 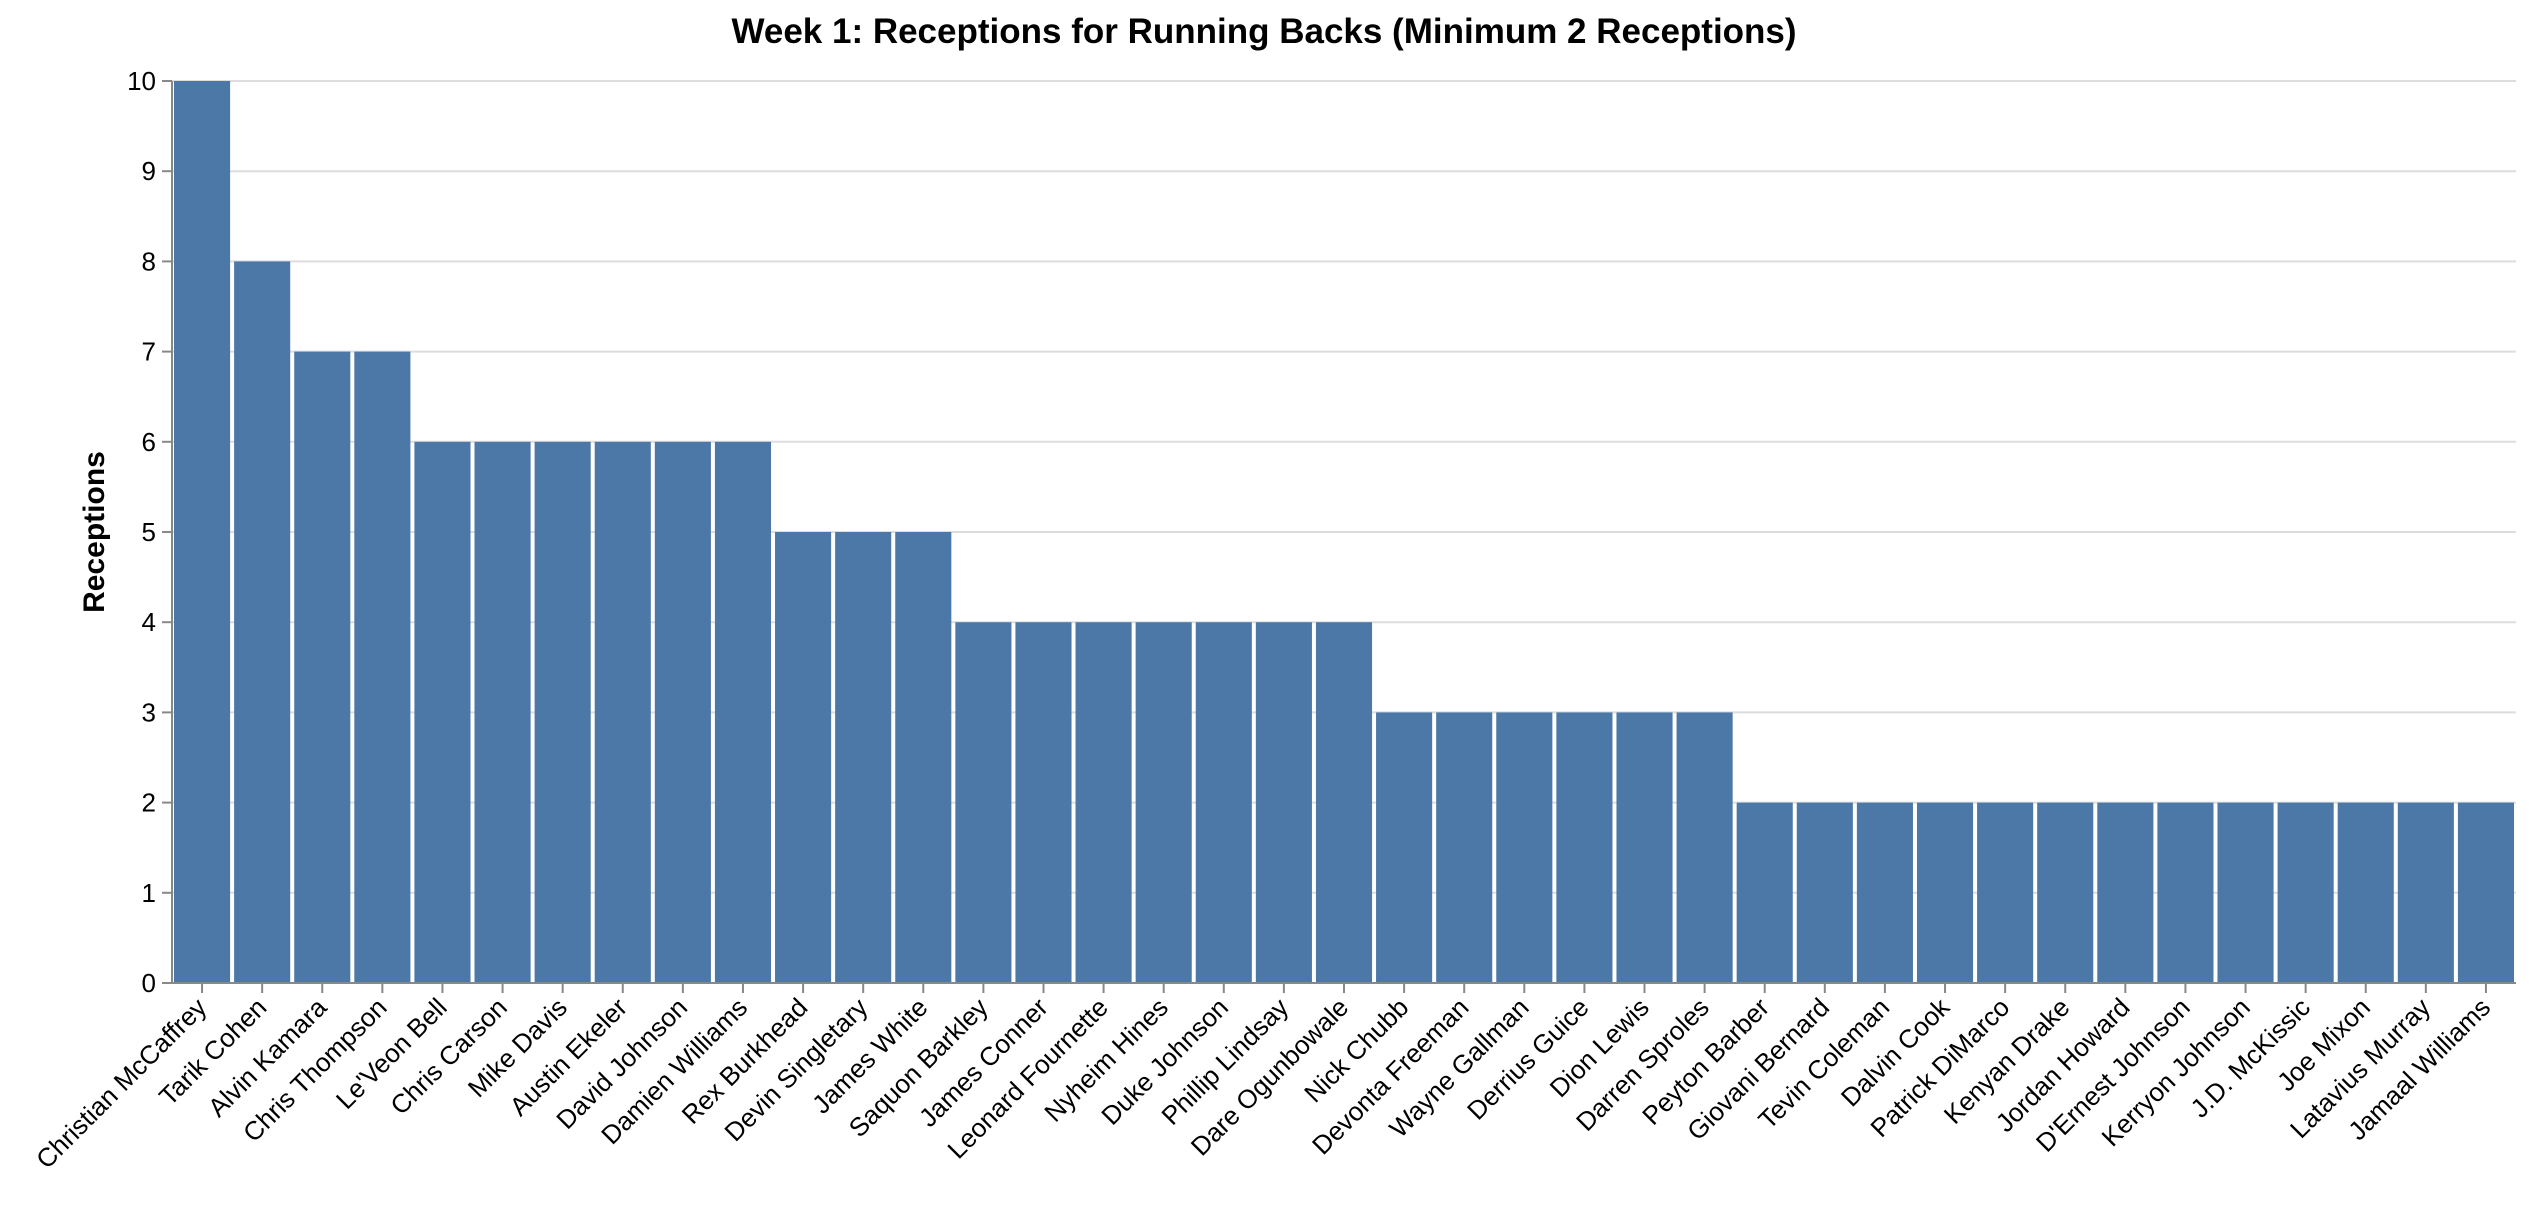 I want to click on y-tick-label: 7, so click(x=149, y=352).